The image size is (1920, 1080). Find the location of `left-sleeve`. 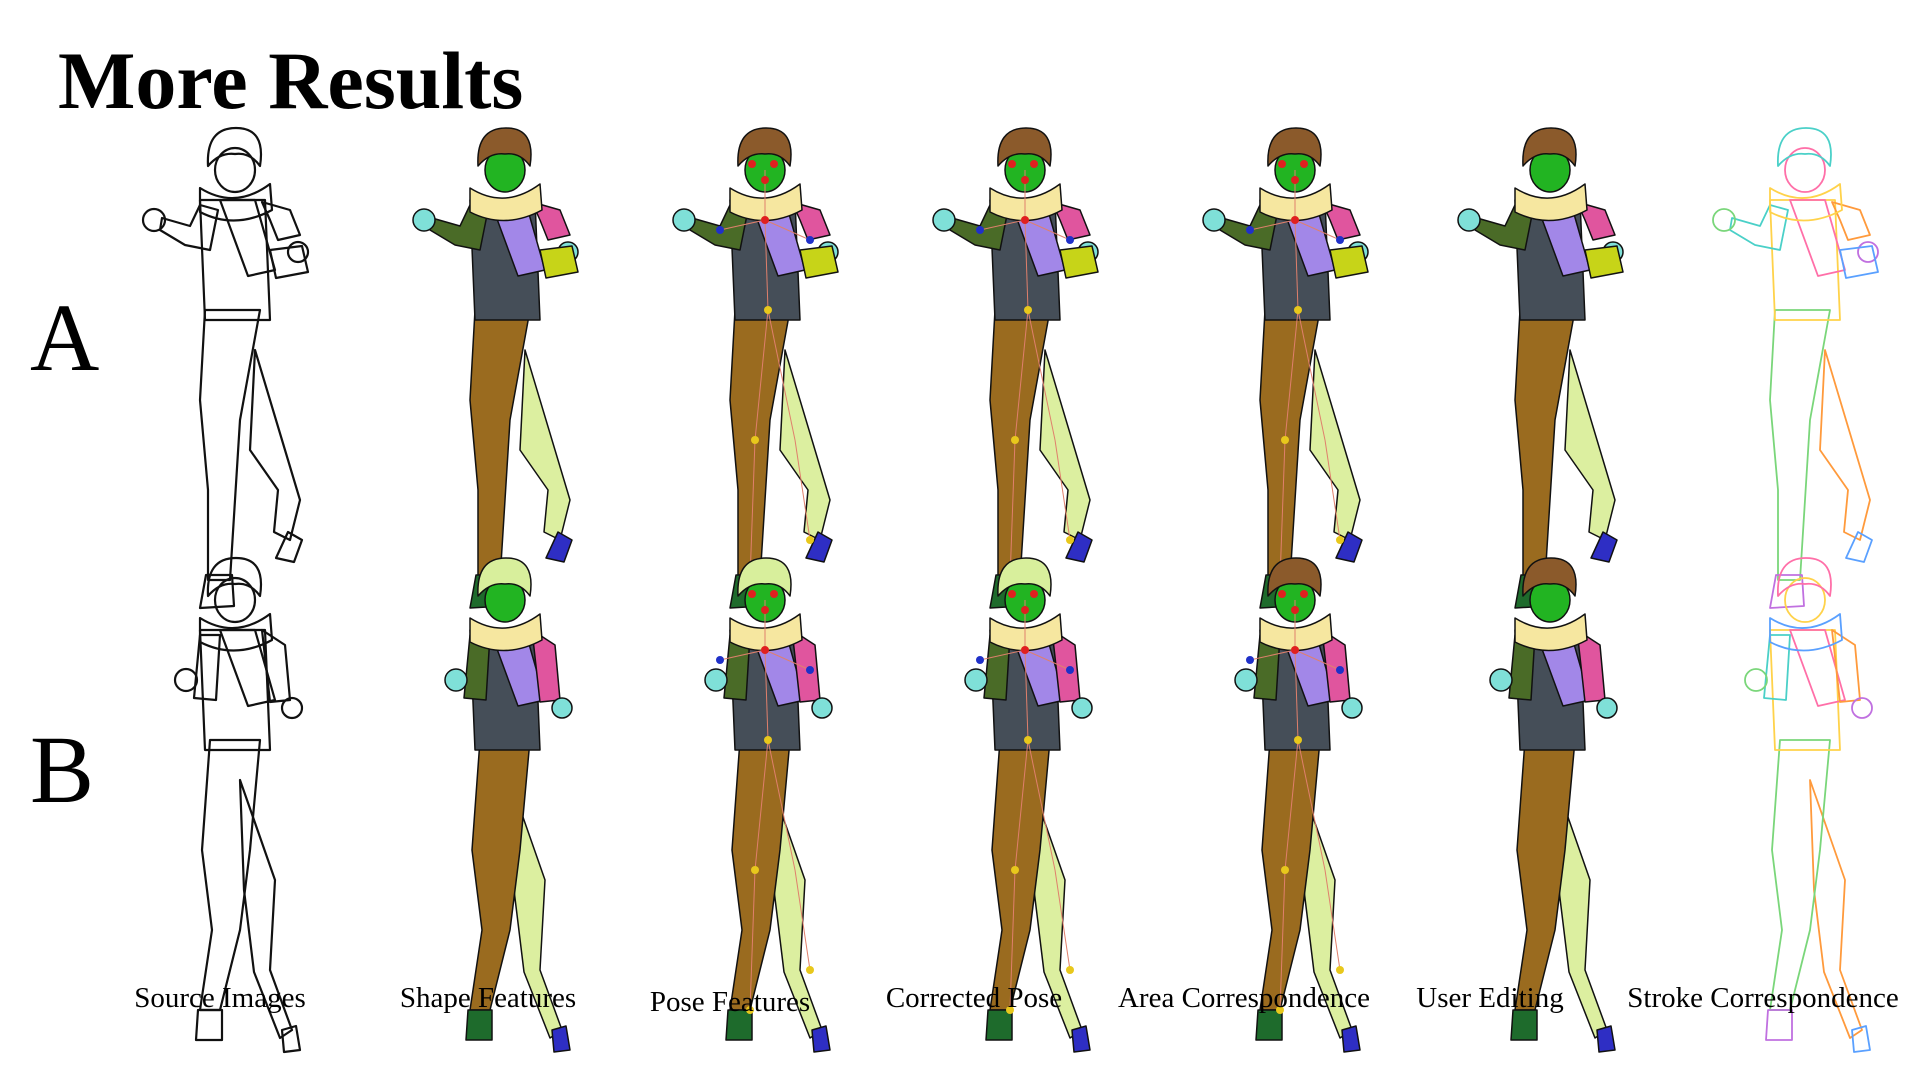

left-sleeve is located at coordinates (1759, 227).